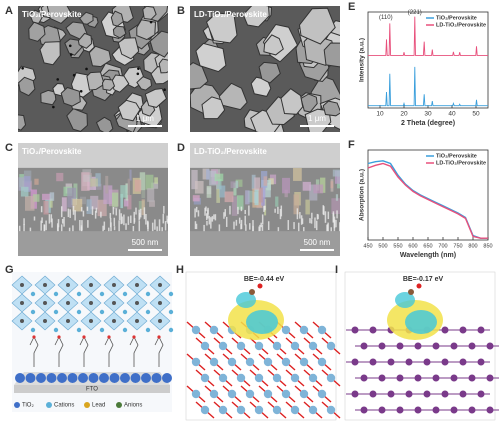 The height and width of the screenshot is (428, 500). What do you see at coordinates (49, 405) in the screenshot?
I see `legend-dot` at bounding box center [49, 405].